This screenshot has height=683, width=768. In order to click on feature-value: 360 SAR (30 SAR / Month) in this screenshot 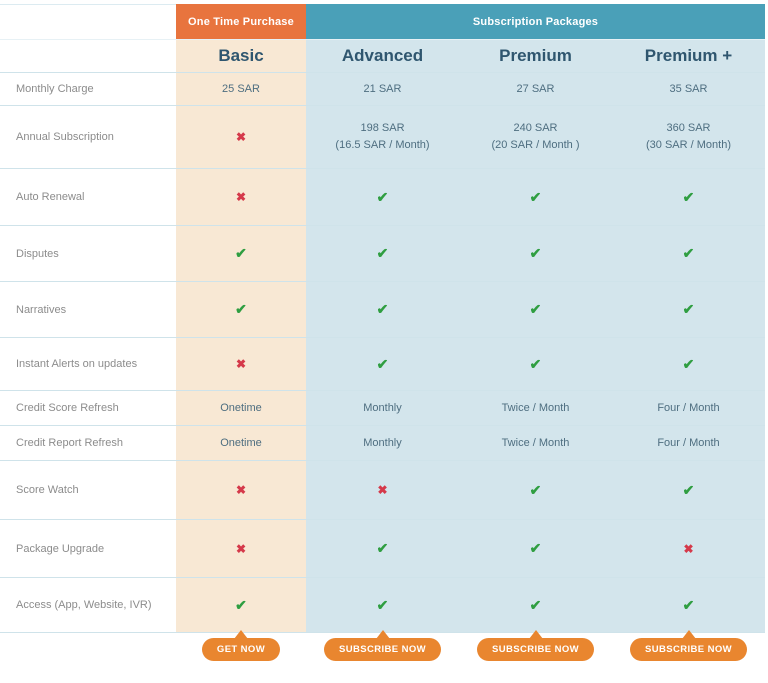, I will do `click(688, 136)`.